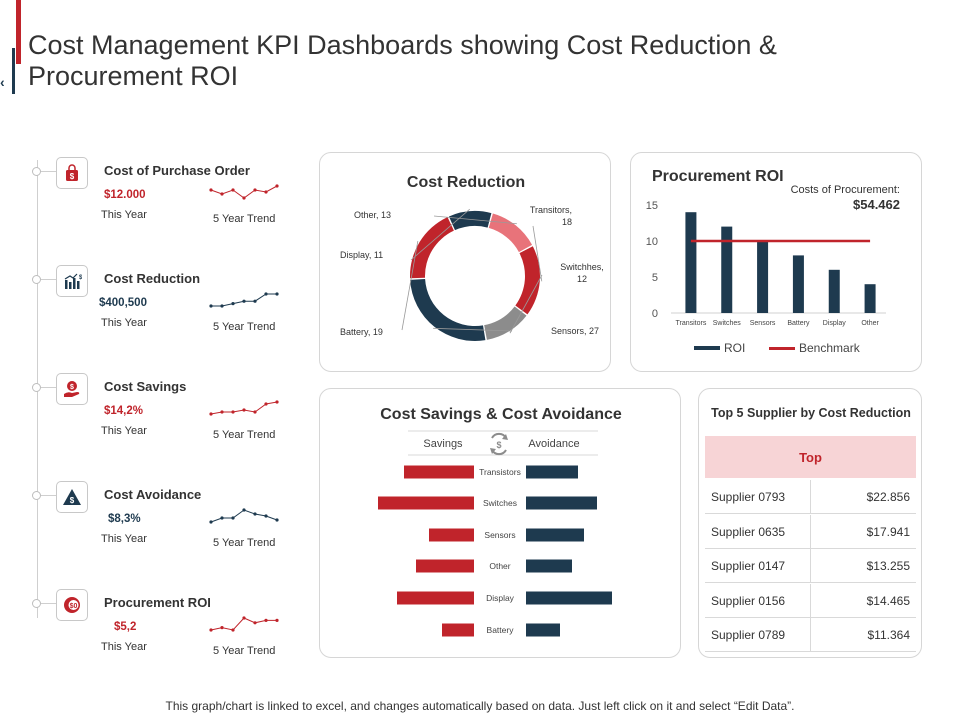 The width and height of the screenshot is (960, 720). Describe the element at coordinates (72, 281) in the screenshot. I see `bar-chart-dollar-icon: $` at that location.